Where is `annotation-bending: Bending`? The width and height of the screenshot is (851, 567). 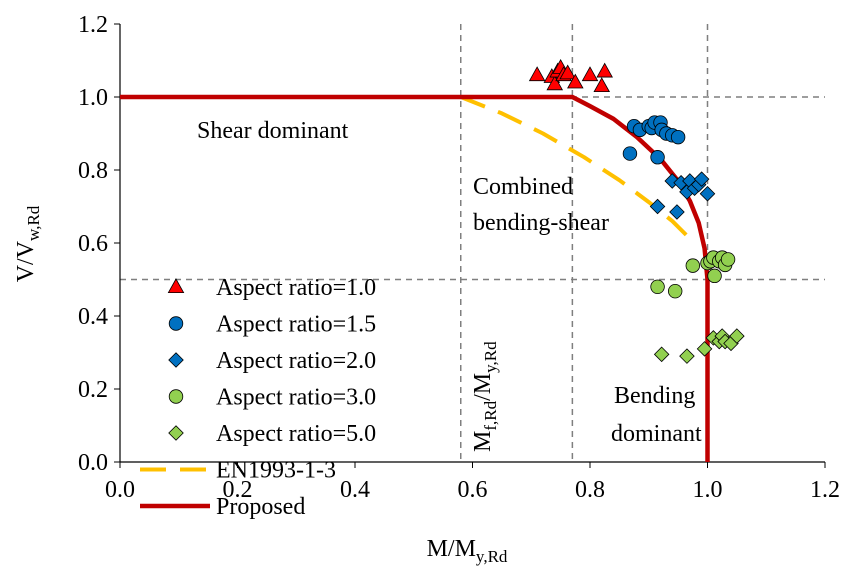
annotation-bending: Bending is located at coordinates (654, 396).